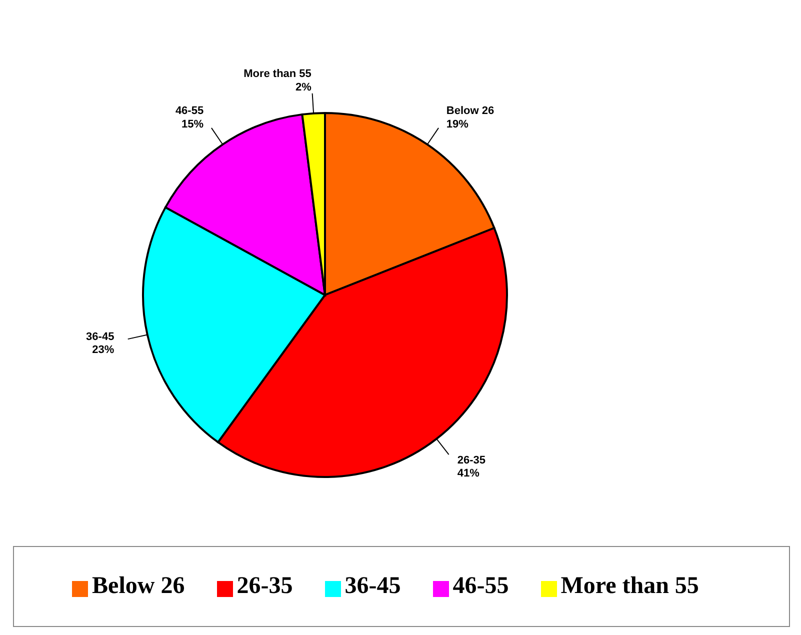 This screenshot has width=801, height=635. What do you see at coordinates (264, 586) in the screenshot?
I see `legend-label: 26-35` at bounding box center [264, 586].